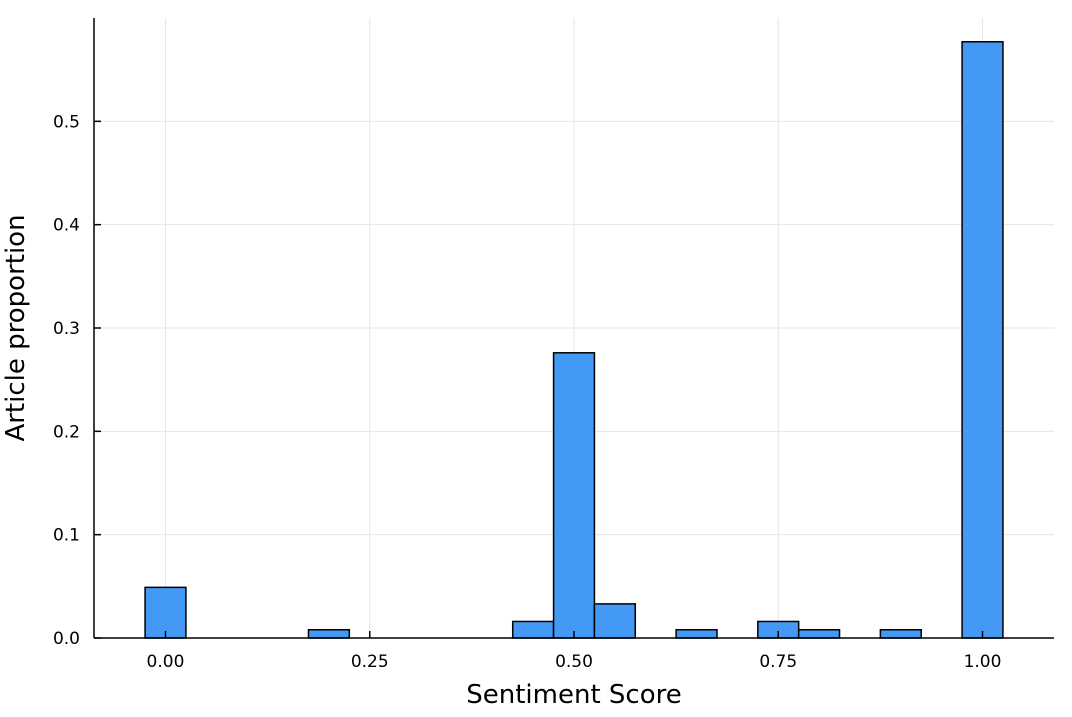 This screenshot has height=717, width=1072. Describe the element at coordinates (66, 226) in the screenshot. I see `y-tick-label: 0.4` at that location.